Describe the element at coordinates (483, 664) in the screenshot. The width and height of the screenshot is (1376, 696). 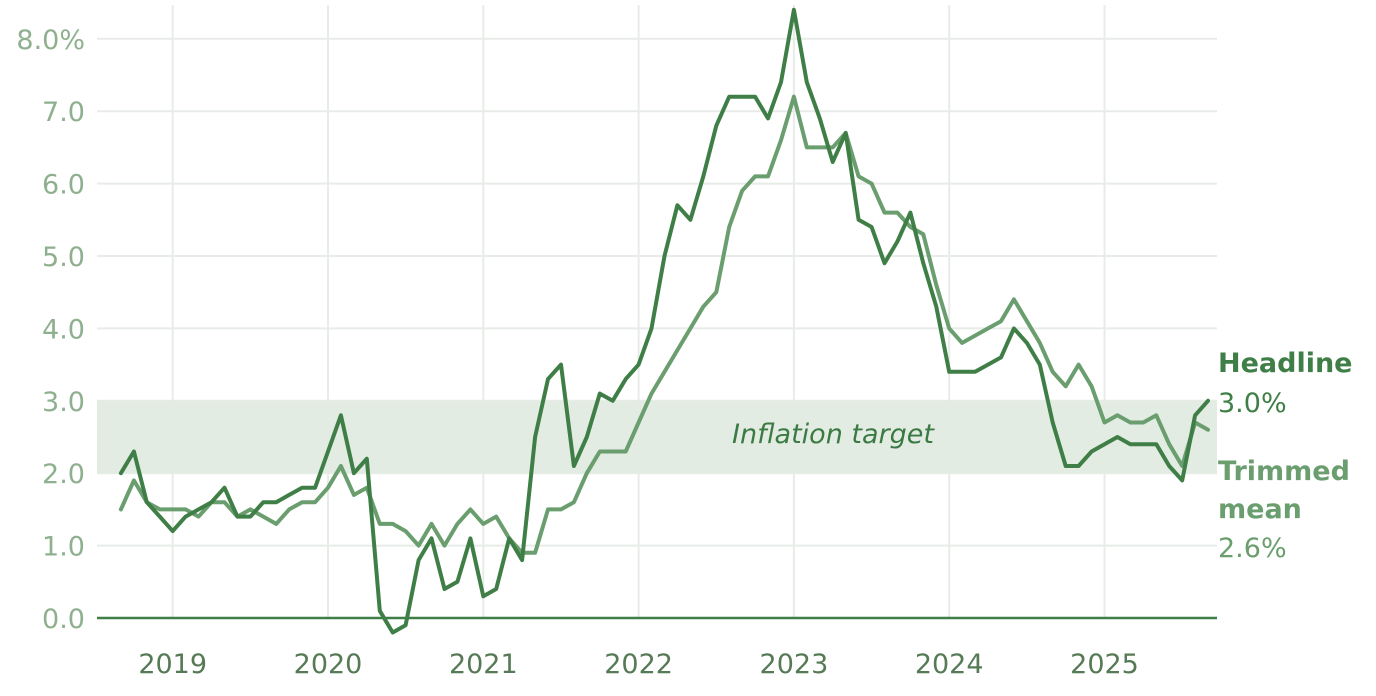
I see `x-tick-label: 2021` at that location.